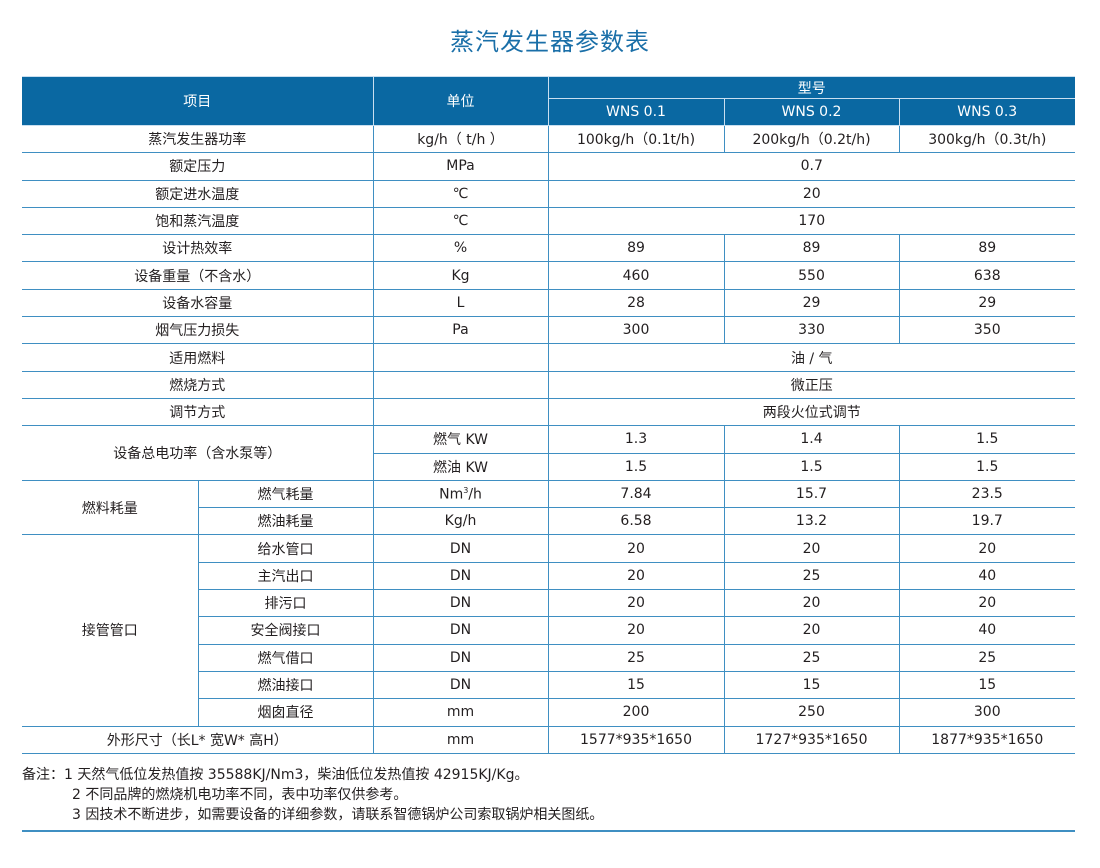  I want to click on header-model: 型号, so click(811, 87).